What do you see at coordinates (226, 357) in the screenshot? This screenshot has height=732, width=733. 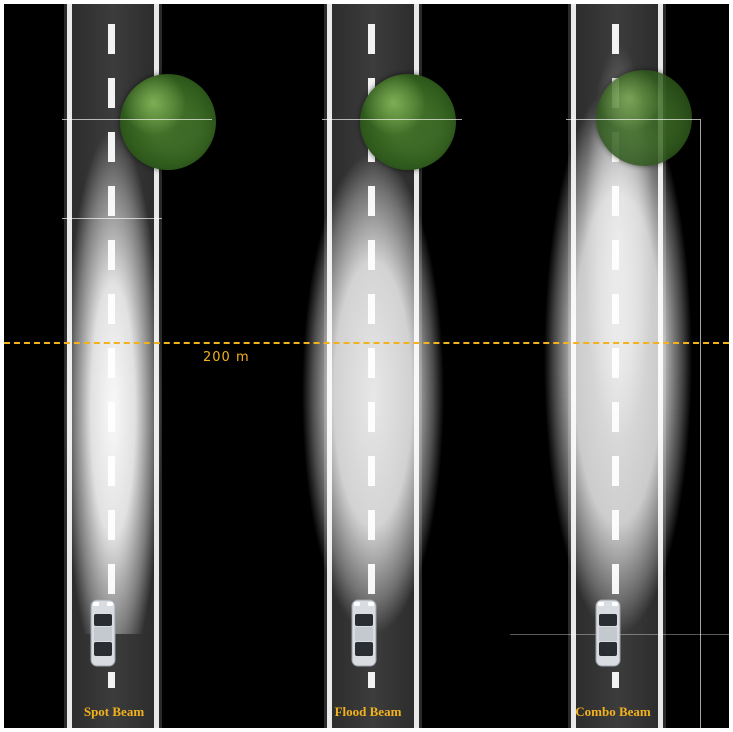 I see `distance-marker-label: 200 m` at bounding box center [226, 357].